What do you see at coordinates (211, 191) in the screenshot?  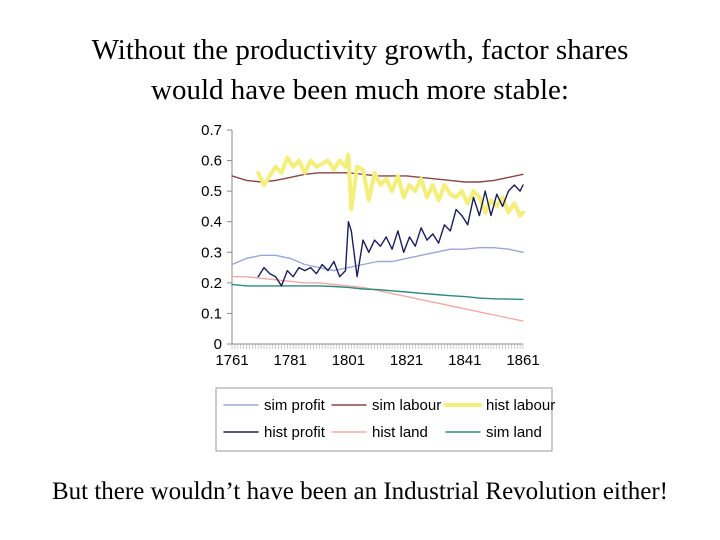 I see `y-tick-label: 0.5` at bounding box center [211, 191].